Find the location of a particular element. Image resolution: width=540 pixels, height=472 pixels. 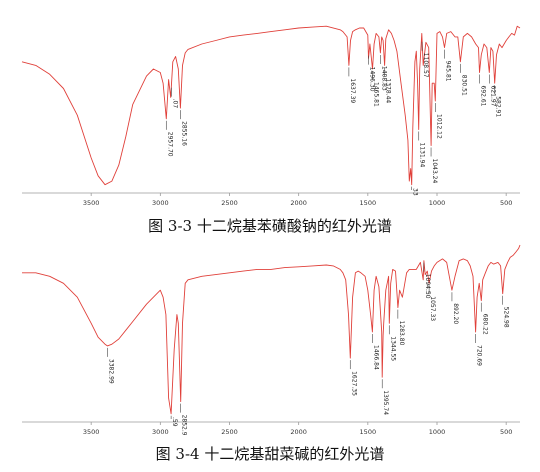

peak-label: 2852.90 is located at coordinates (184, 425).